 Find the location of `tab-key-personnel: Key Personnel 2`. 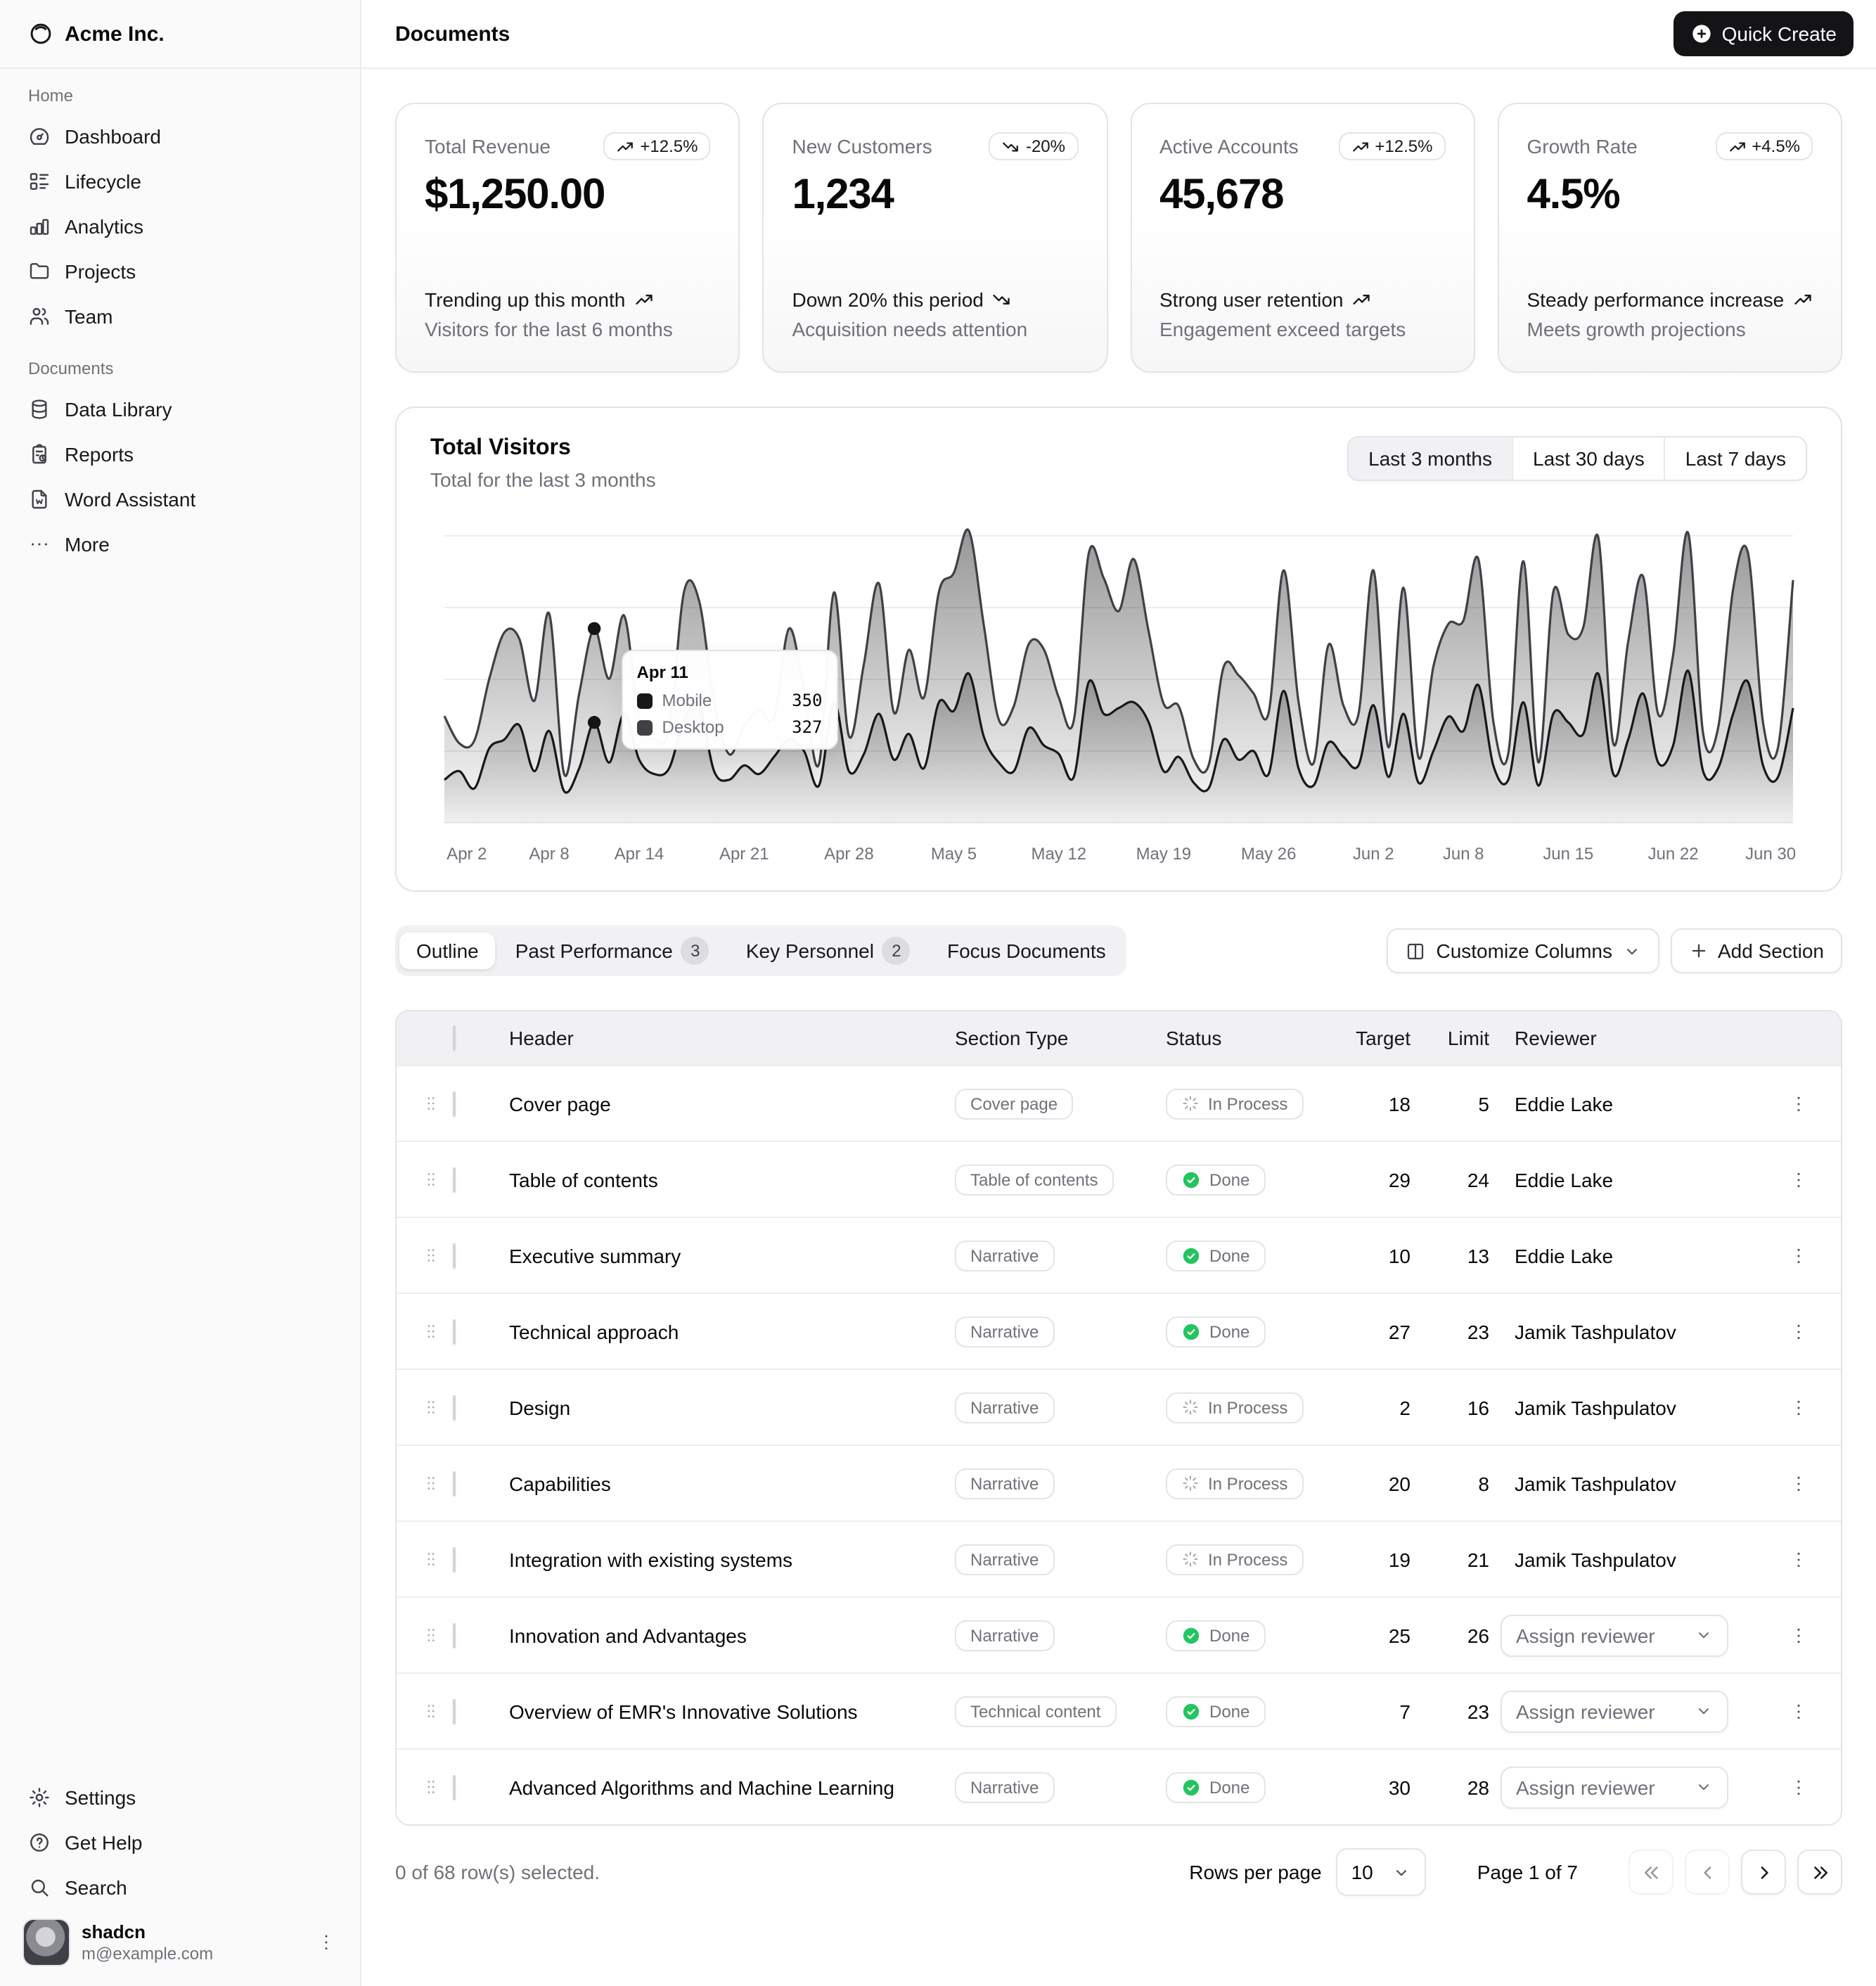

tab-key-personnel: Key Personnel 2 is located at coordinates (828, 951).